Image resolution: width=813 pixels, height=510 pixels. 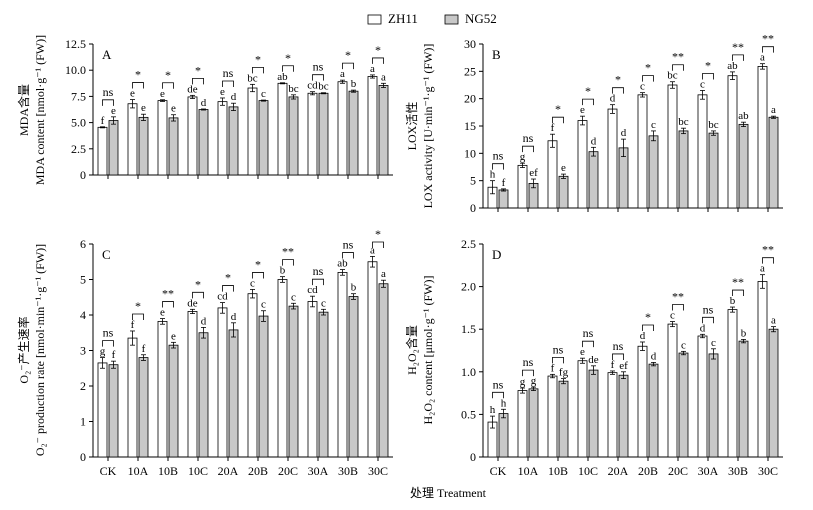 What do you see at coordinates (588, 471) in the screenshot?
I see `x-tick-label: 10C` at bounding box center [588, 471].